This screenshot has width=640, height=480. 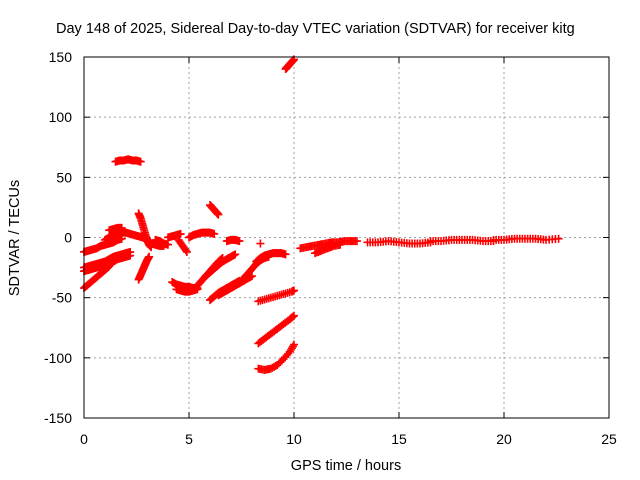 I want to click on series-arc-o, so click(x=182, y=245).